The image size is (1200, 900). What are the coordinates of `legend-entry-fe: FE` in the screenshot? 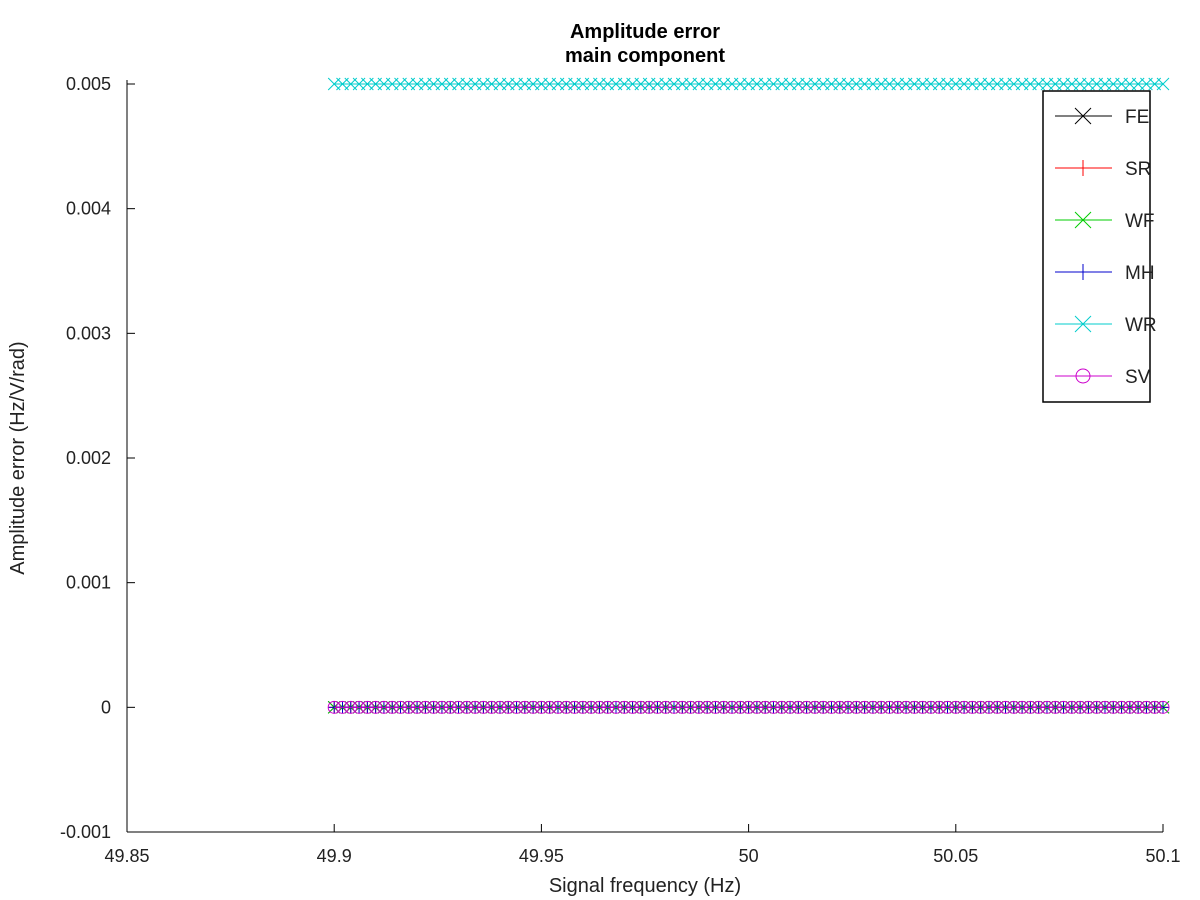 It's located at (1102, 117).